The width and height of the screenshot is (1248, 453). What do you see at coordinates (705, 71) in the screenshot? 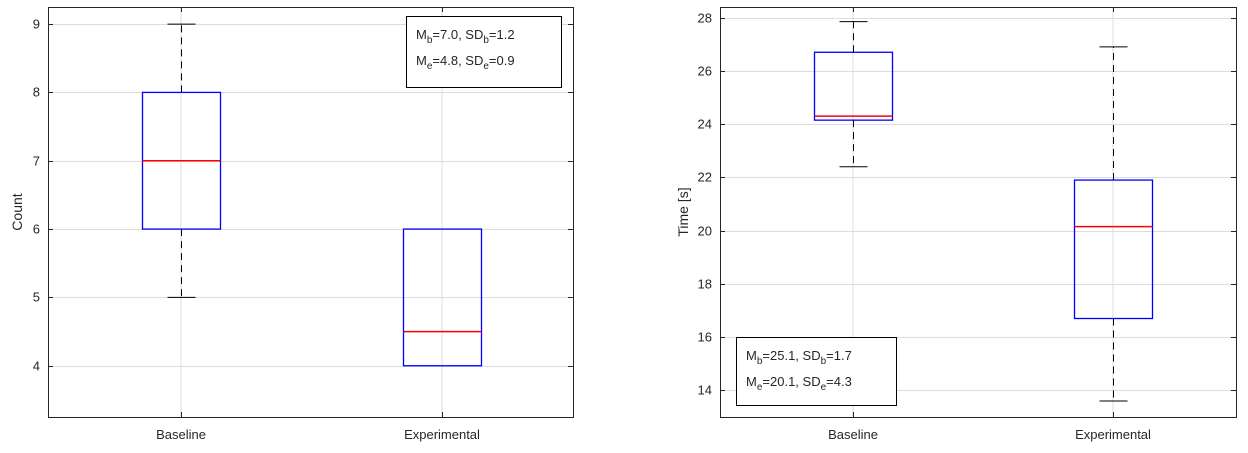
I see `y-tick-label: 26` at bounding box center [705, 71].